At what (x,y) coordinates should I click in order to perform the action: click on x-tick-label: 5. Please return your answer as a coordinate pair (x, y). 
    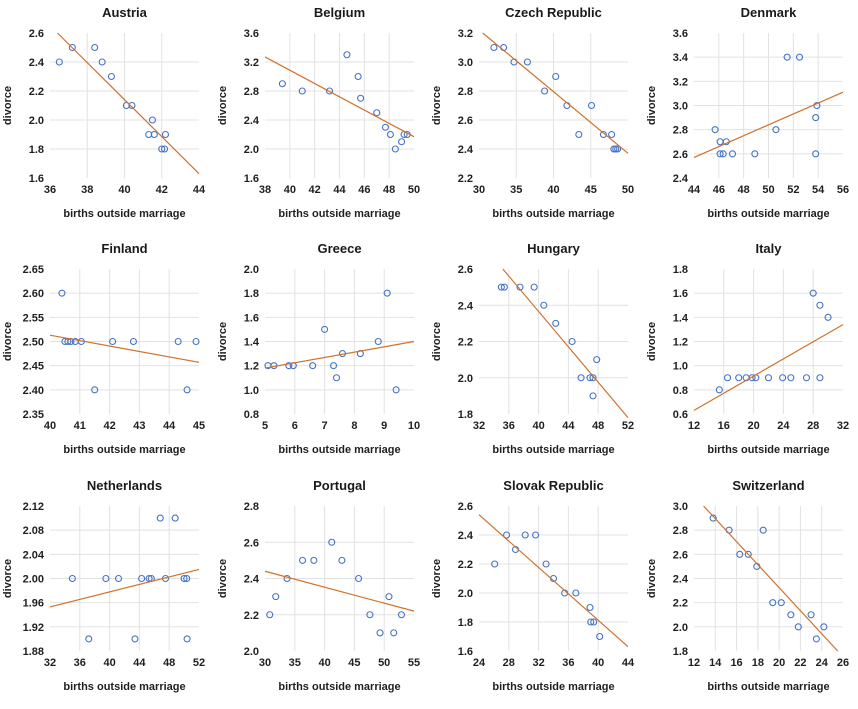
    Looking at the image, I should click on (264, 426).